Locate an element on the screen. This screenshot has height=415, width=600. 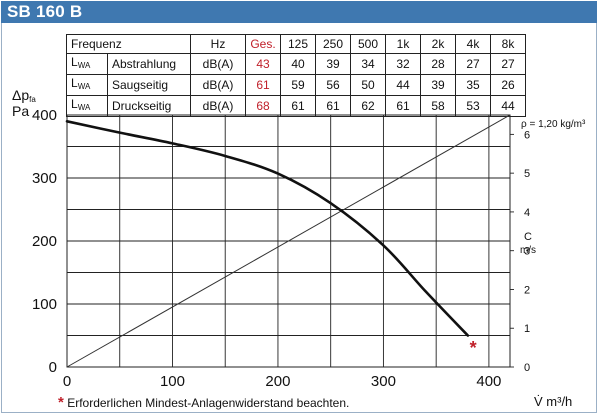
x-tick-label: 300 is located at coordinates (383, 381).